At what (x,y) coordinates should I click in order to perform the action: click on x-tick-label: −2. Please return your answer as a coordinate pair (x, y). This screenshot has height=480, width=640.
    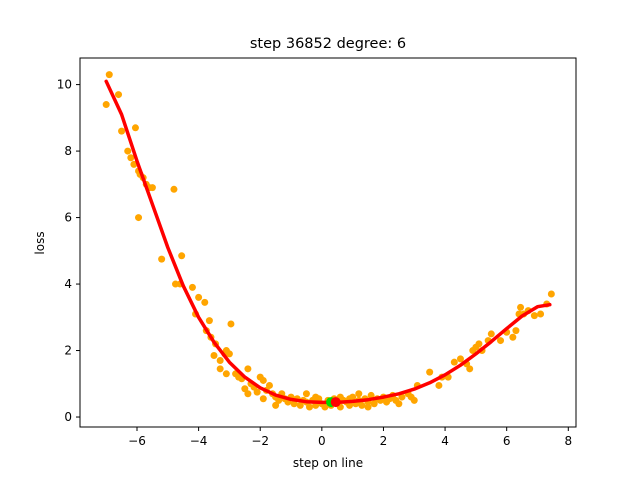
    Looking at the image, I should click on (260, 441).